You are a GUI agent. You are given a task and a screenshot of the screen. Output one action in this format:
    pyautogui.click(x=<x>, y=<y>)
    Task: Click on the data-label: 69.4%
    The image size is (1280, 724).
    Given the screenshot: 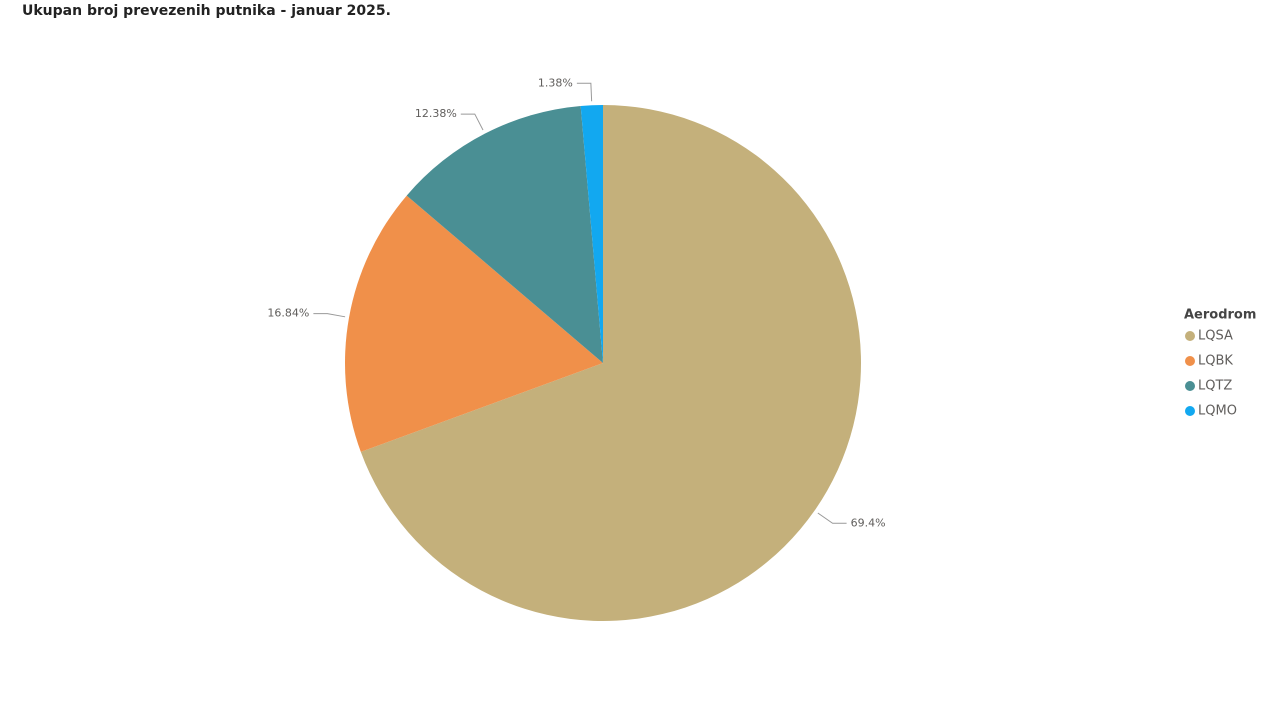 What is the action you would take?
    pyautogui.click(x=868, y=522)
    